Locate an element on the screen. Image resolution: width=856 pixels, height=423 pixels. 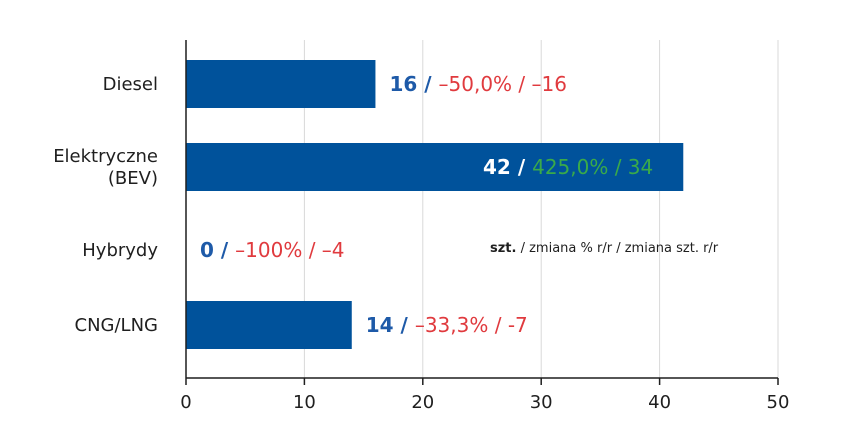
value-count: 42 is located at coordinates (497, 167).